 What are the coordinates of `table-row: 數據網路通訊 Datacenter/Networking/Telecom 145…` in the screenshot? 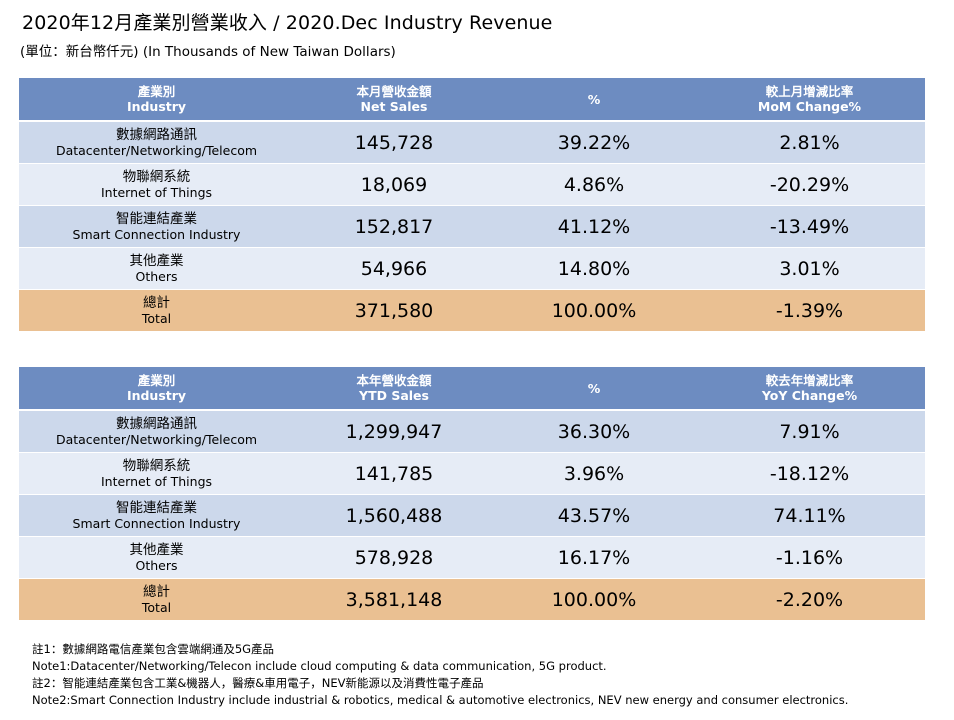 It's located at (472, 142).